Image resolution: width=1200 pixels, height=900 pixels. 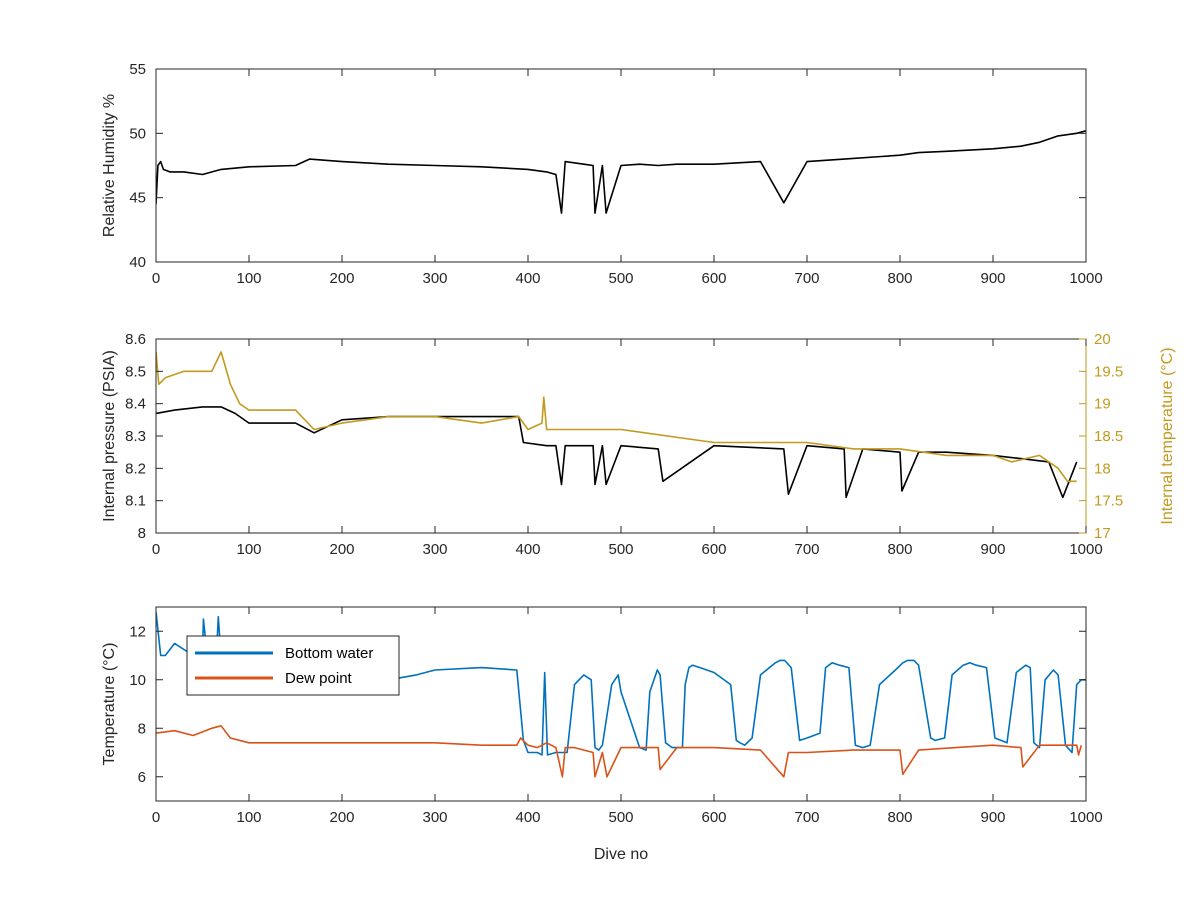 What do you see at coordinates (319, 678) in the screenshot?
I see `legend-label: Dew point` at bounding box center [319, 678].